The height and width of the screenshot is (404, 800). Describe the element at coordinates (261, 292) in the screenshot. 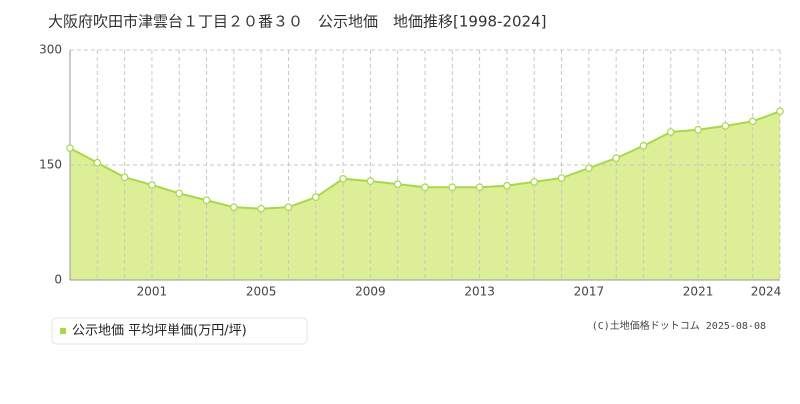

I see `x-tick-label: 2005` at that location.